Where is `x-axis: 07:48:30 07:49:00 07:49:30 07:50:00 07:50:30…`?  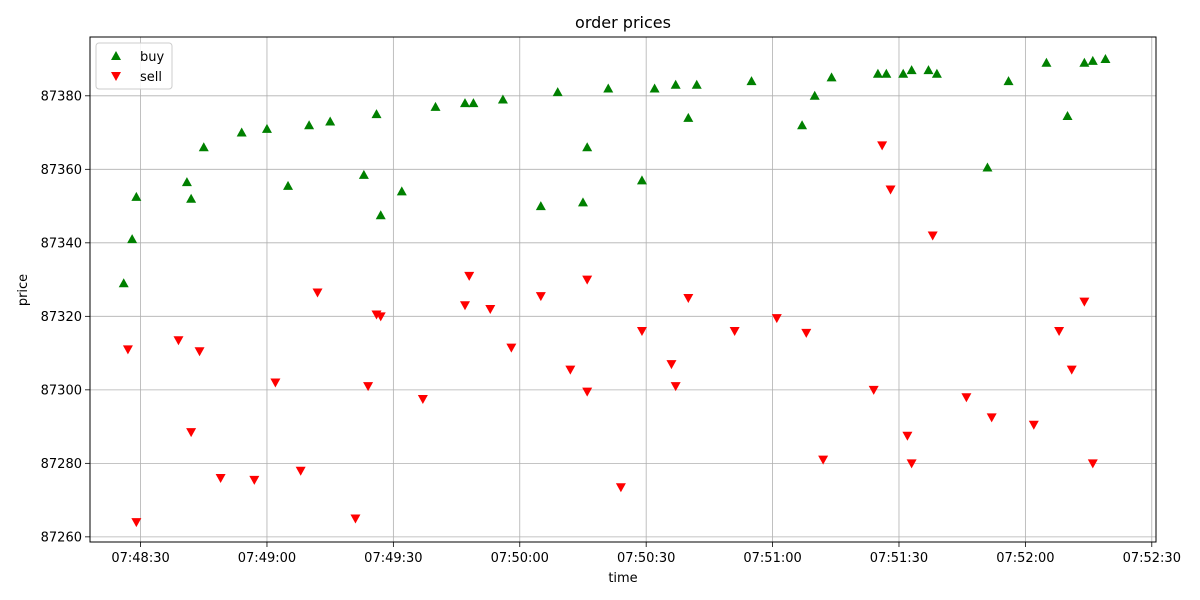 x-axis: 07:48:30 07:49:00 07:49:30 07:50:00 07:50:30… is located at coordinates (646, 554).